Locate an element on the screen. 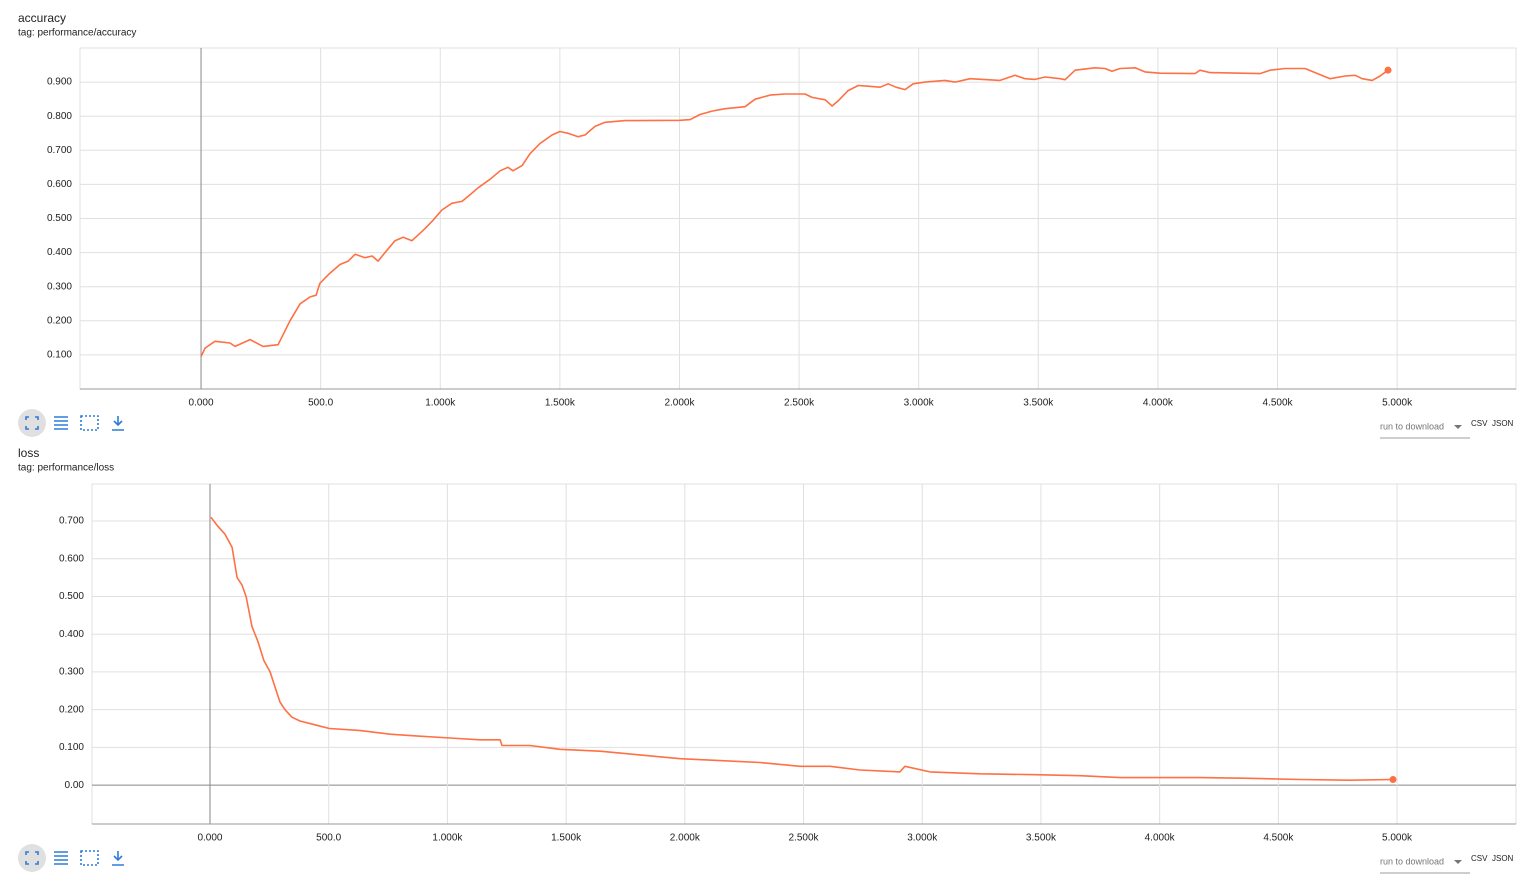 This screenshot has width=1535, height=896. chart-subtitle: tag: performance/loss is located at coordinates (66, 468).